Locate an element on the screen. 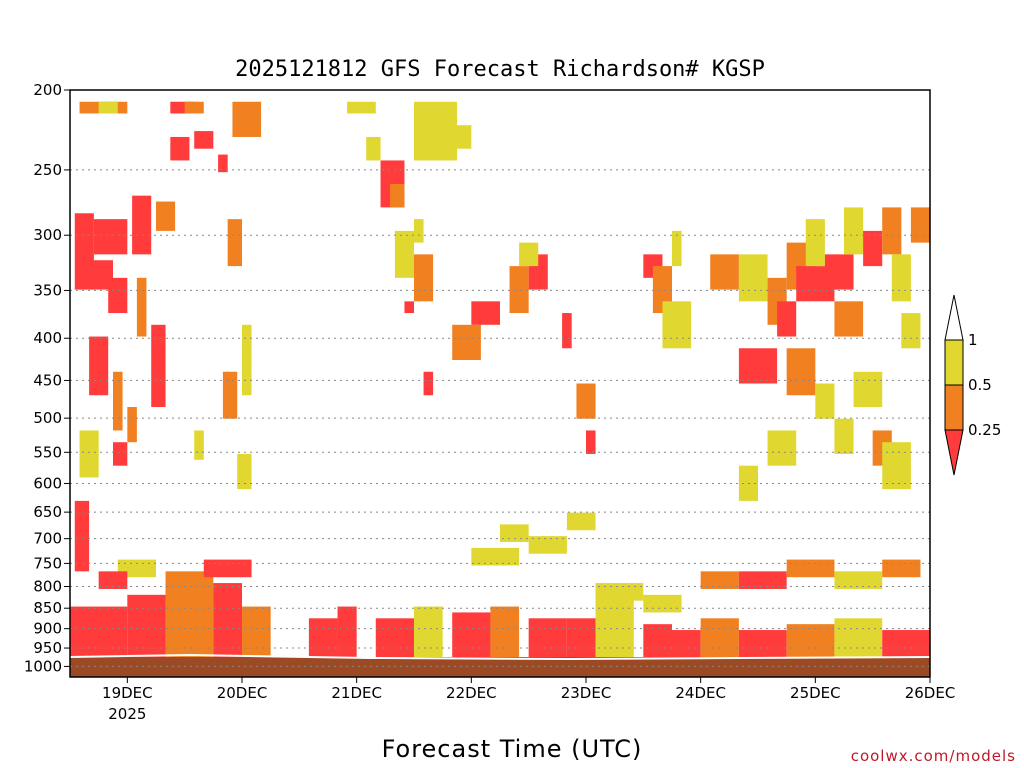  x-tick-sublabel: 2025 is located at coordinates (127, 714).